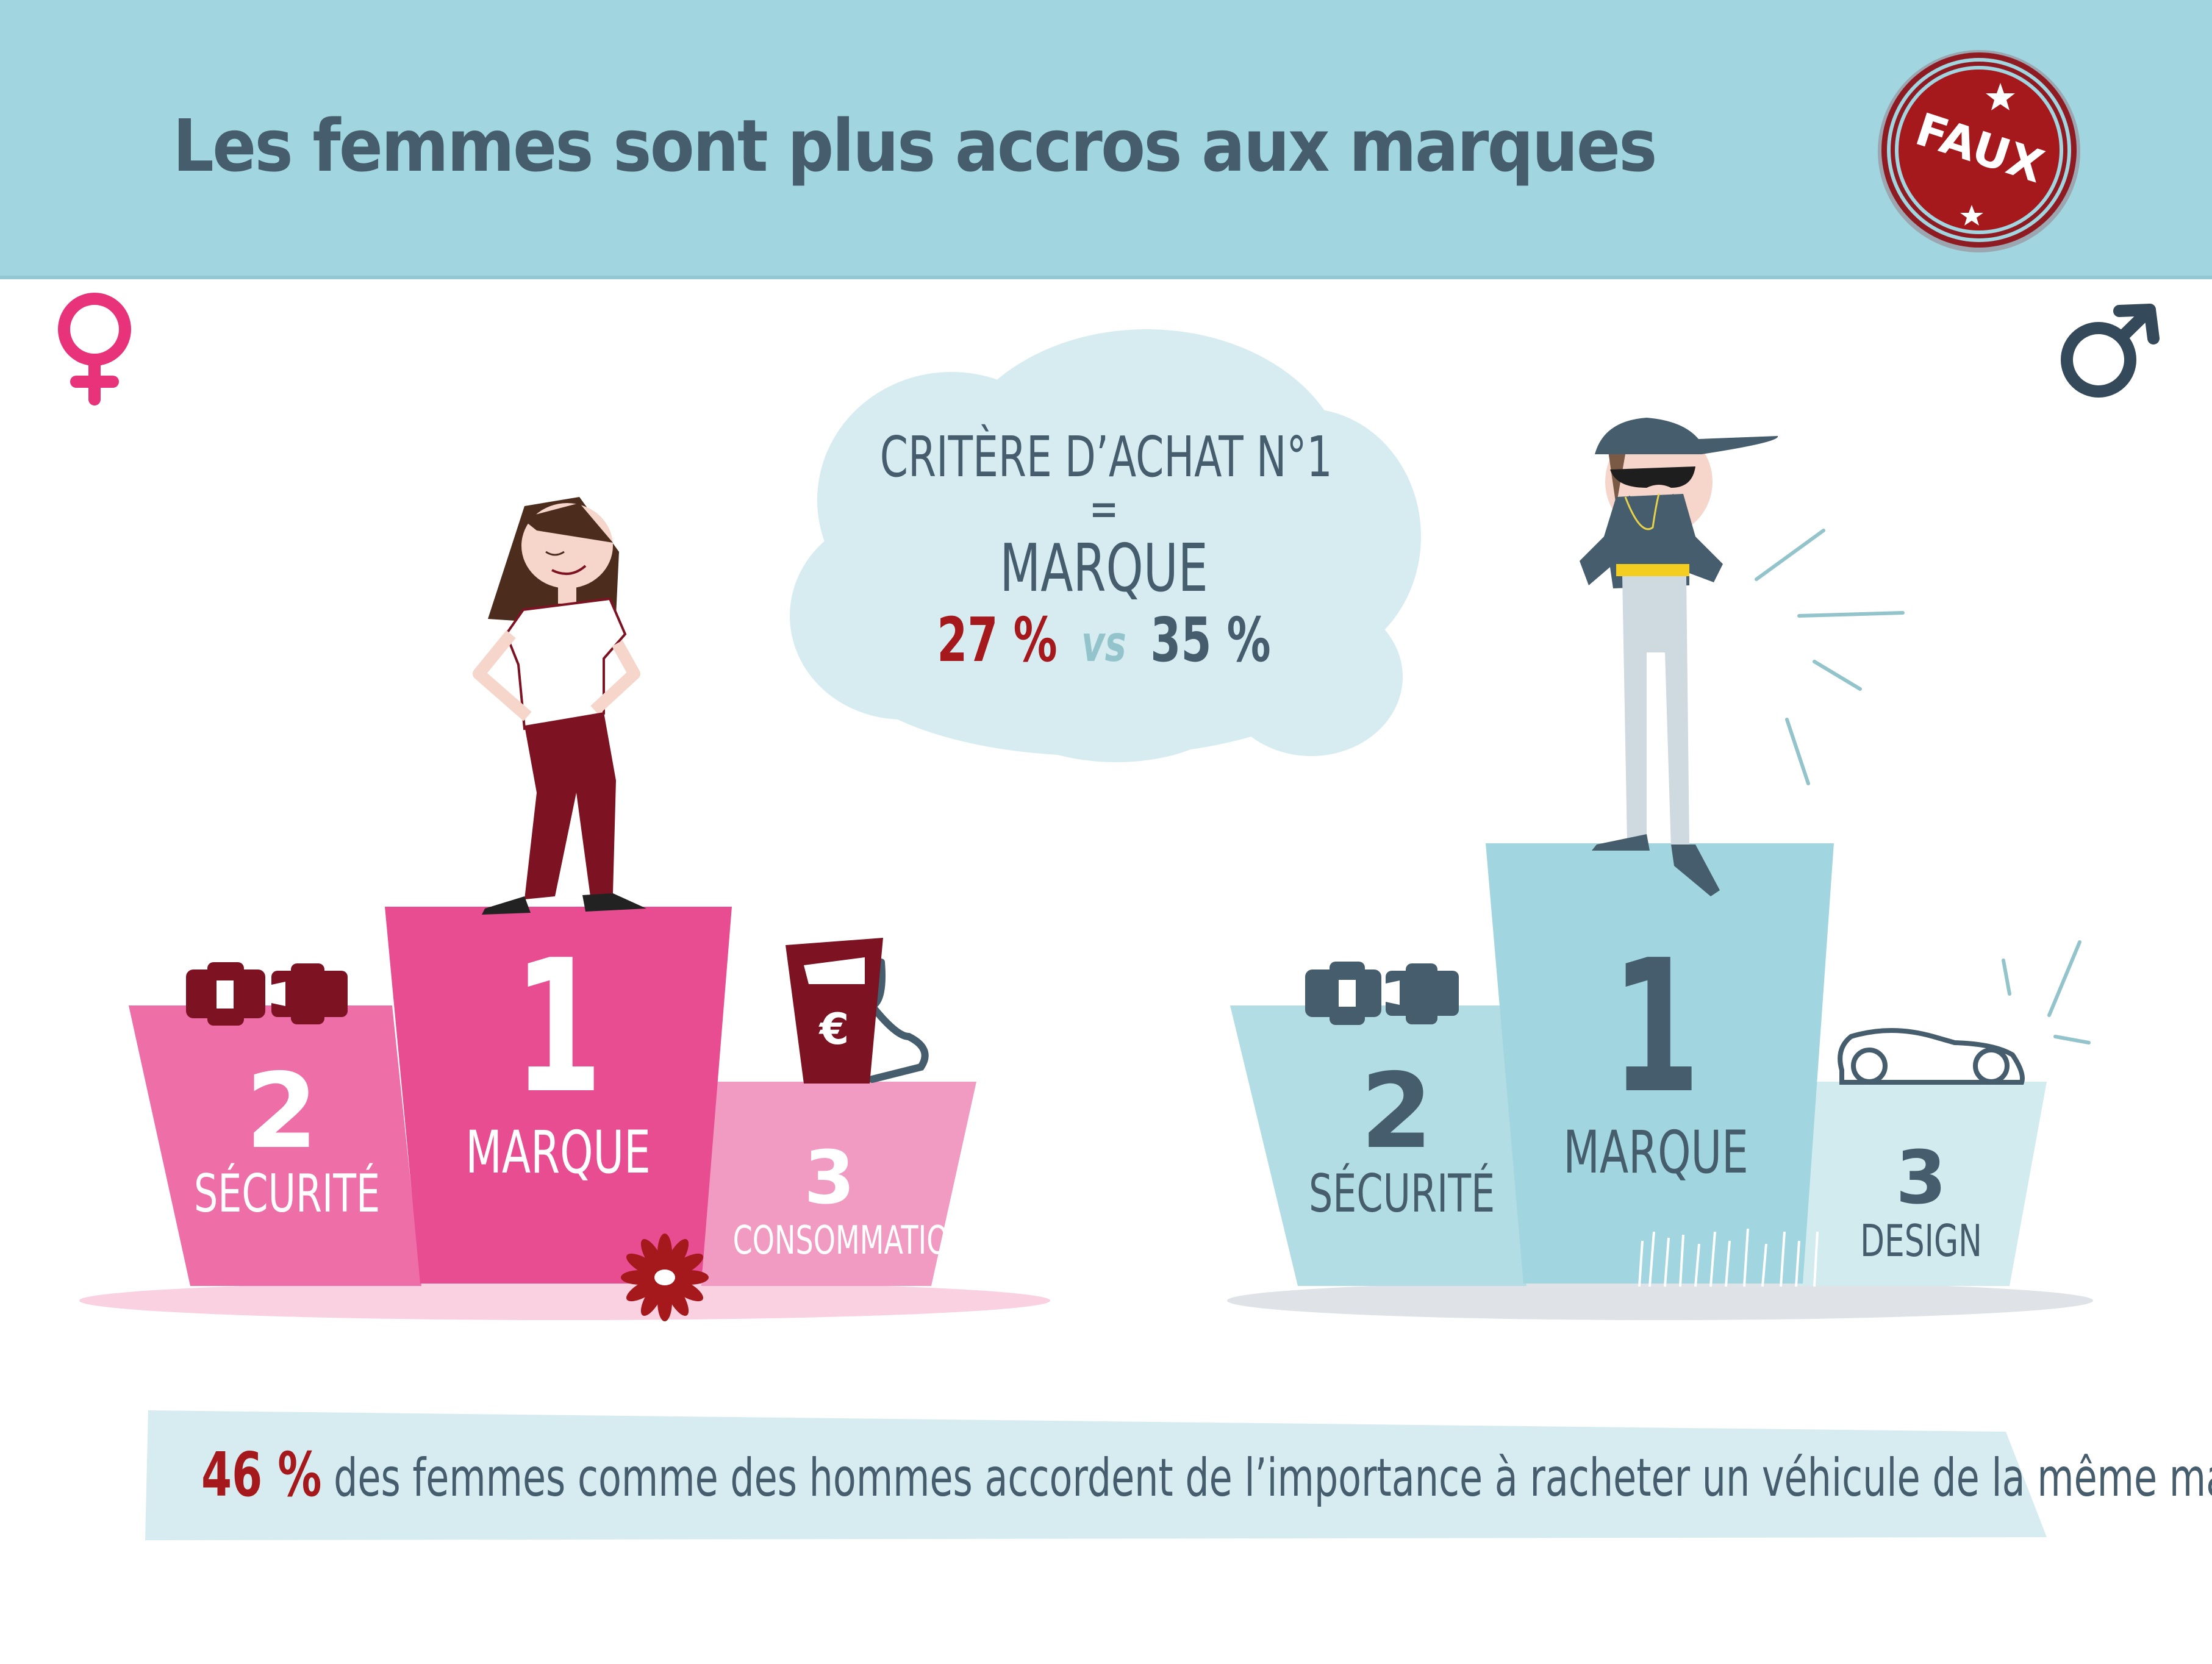  What do you see at coordinates (1396, 1111) in the screenshot?
I see `men-rank-2: 2` at bounding box center [1396, 1111].